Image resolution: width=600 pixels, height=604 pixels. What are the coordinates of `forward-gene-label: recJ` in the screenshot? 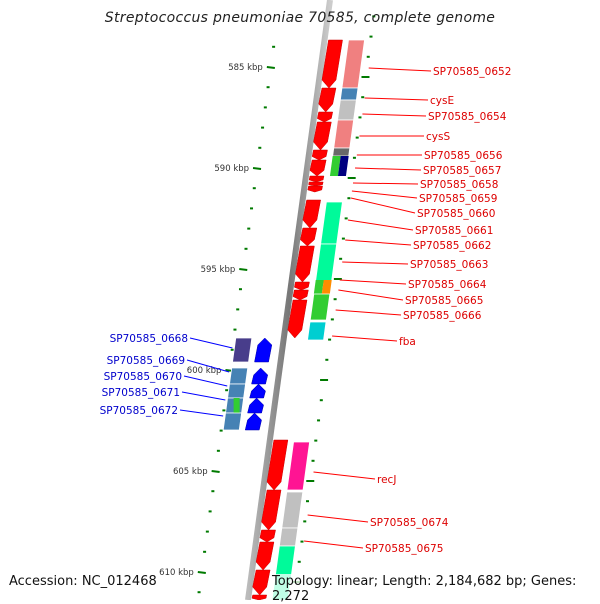 It's located at (386, 480).